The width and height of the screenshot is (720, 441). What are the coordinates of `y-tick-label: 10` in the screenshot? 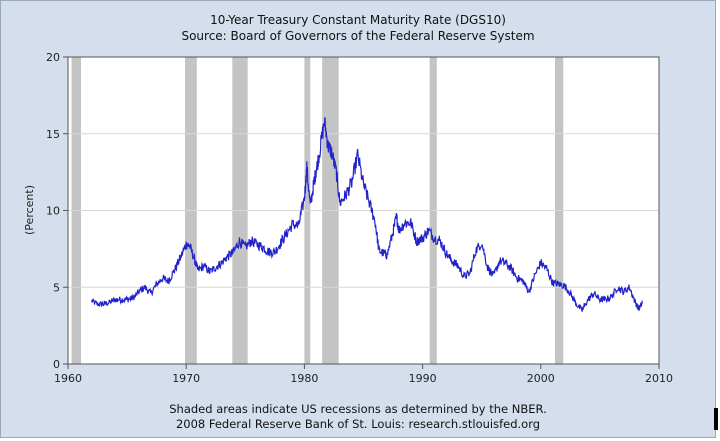 It's located at (53, 211).